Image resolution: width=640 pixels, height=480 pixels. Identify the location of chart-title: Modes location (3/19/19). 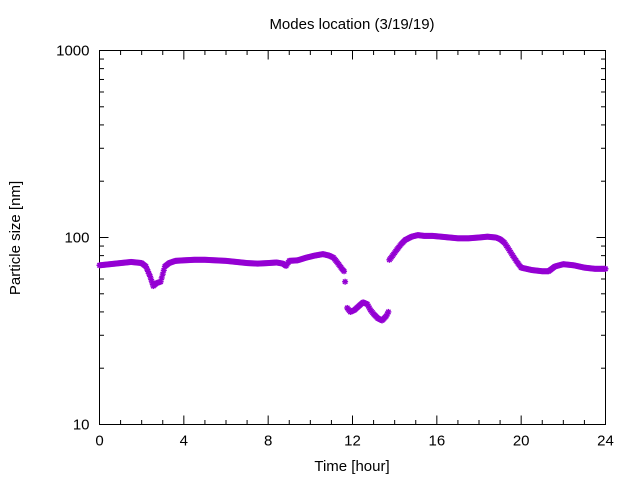
(351, 24).